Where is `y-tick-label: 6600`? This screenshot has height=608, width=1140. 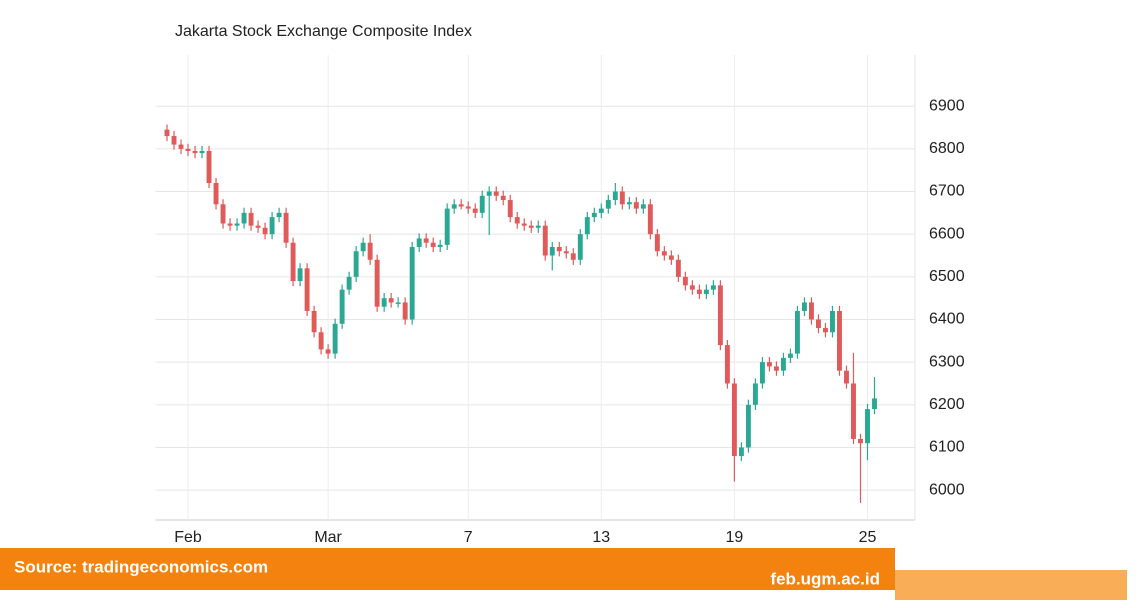 y-tick-label: 6600 is located at coordinates (947, 233).